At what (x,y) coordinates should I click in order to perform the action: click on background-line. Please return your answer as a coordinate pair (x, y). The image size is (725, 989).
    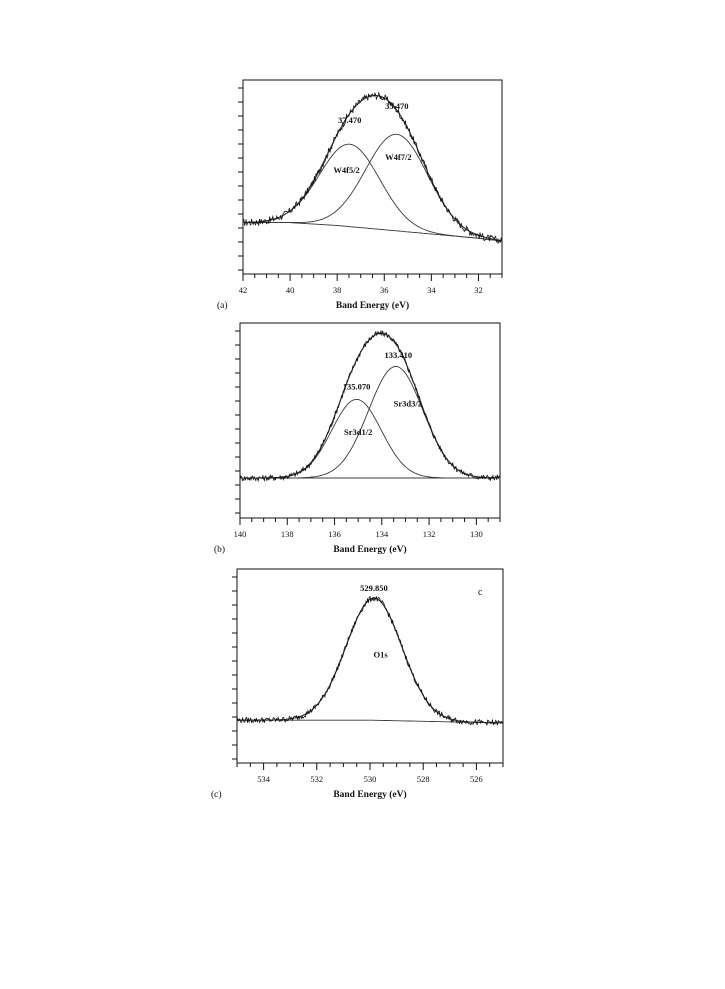
    Looking at the image, I should click on (373, 232).